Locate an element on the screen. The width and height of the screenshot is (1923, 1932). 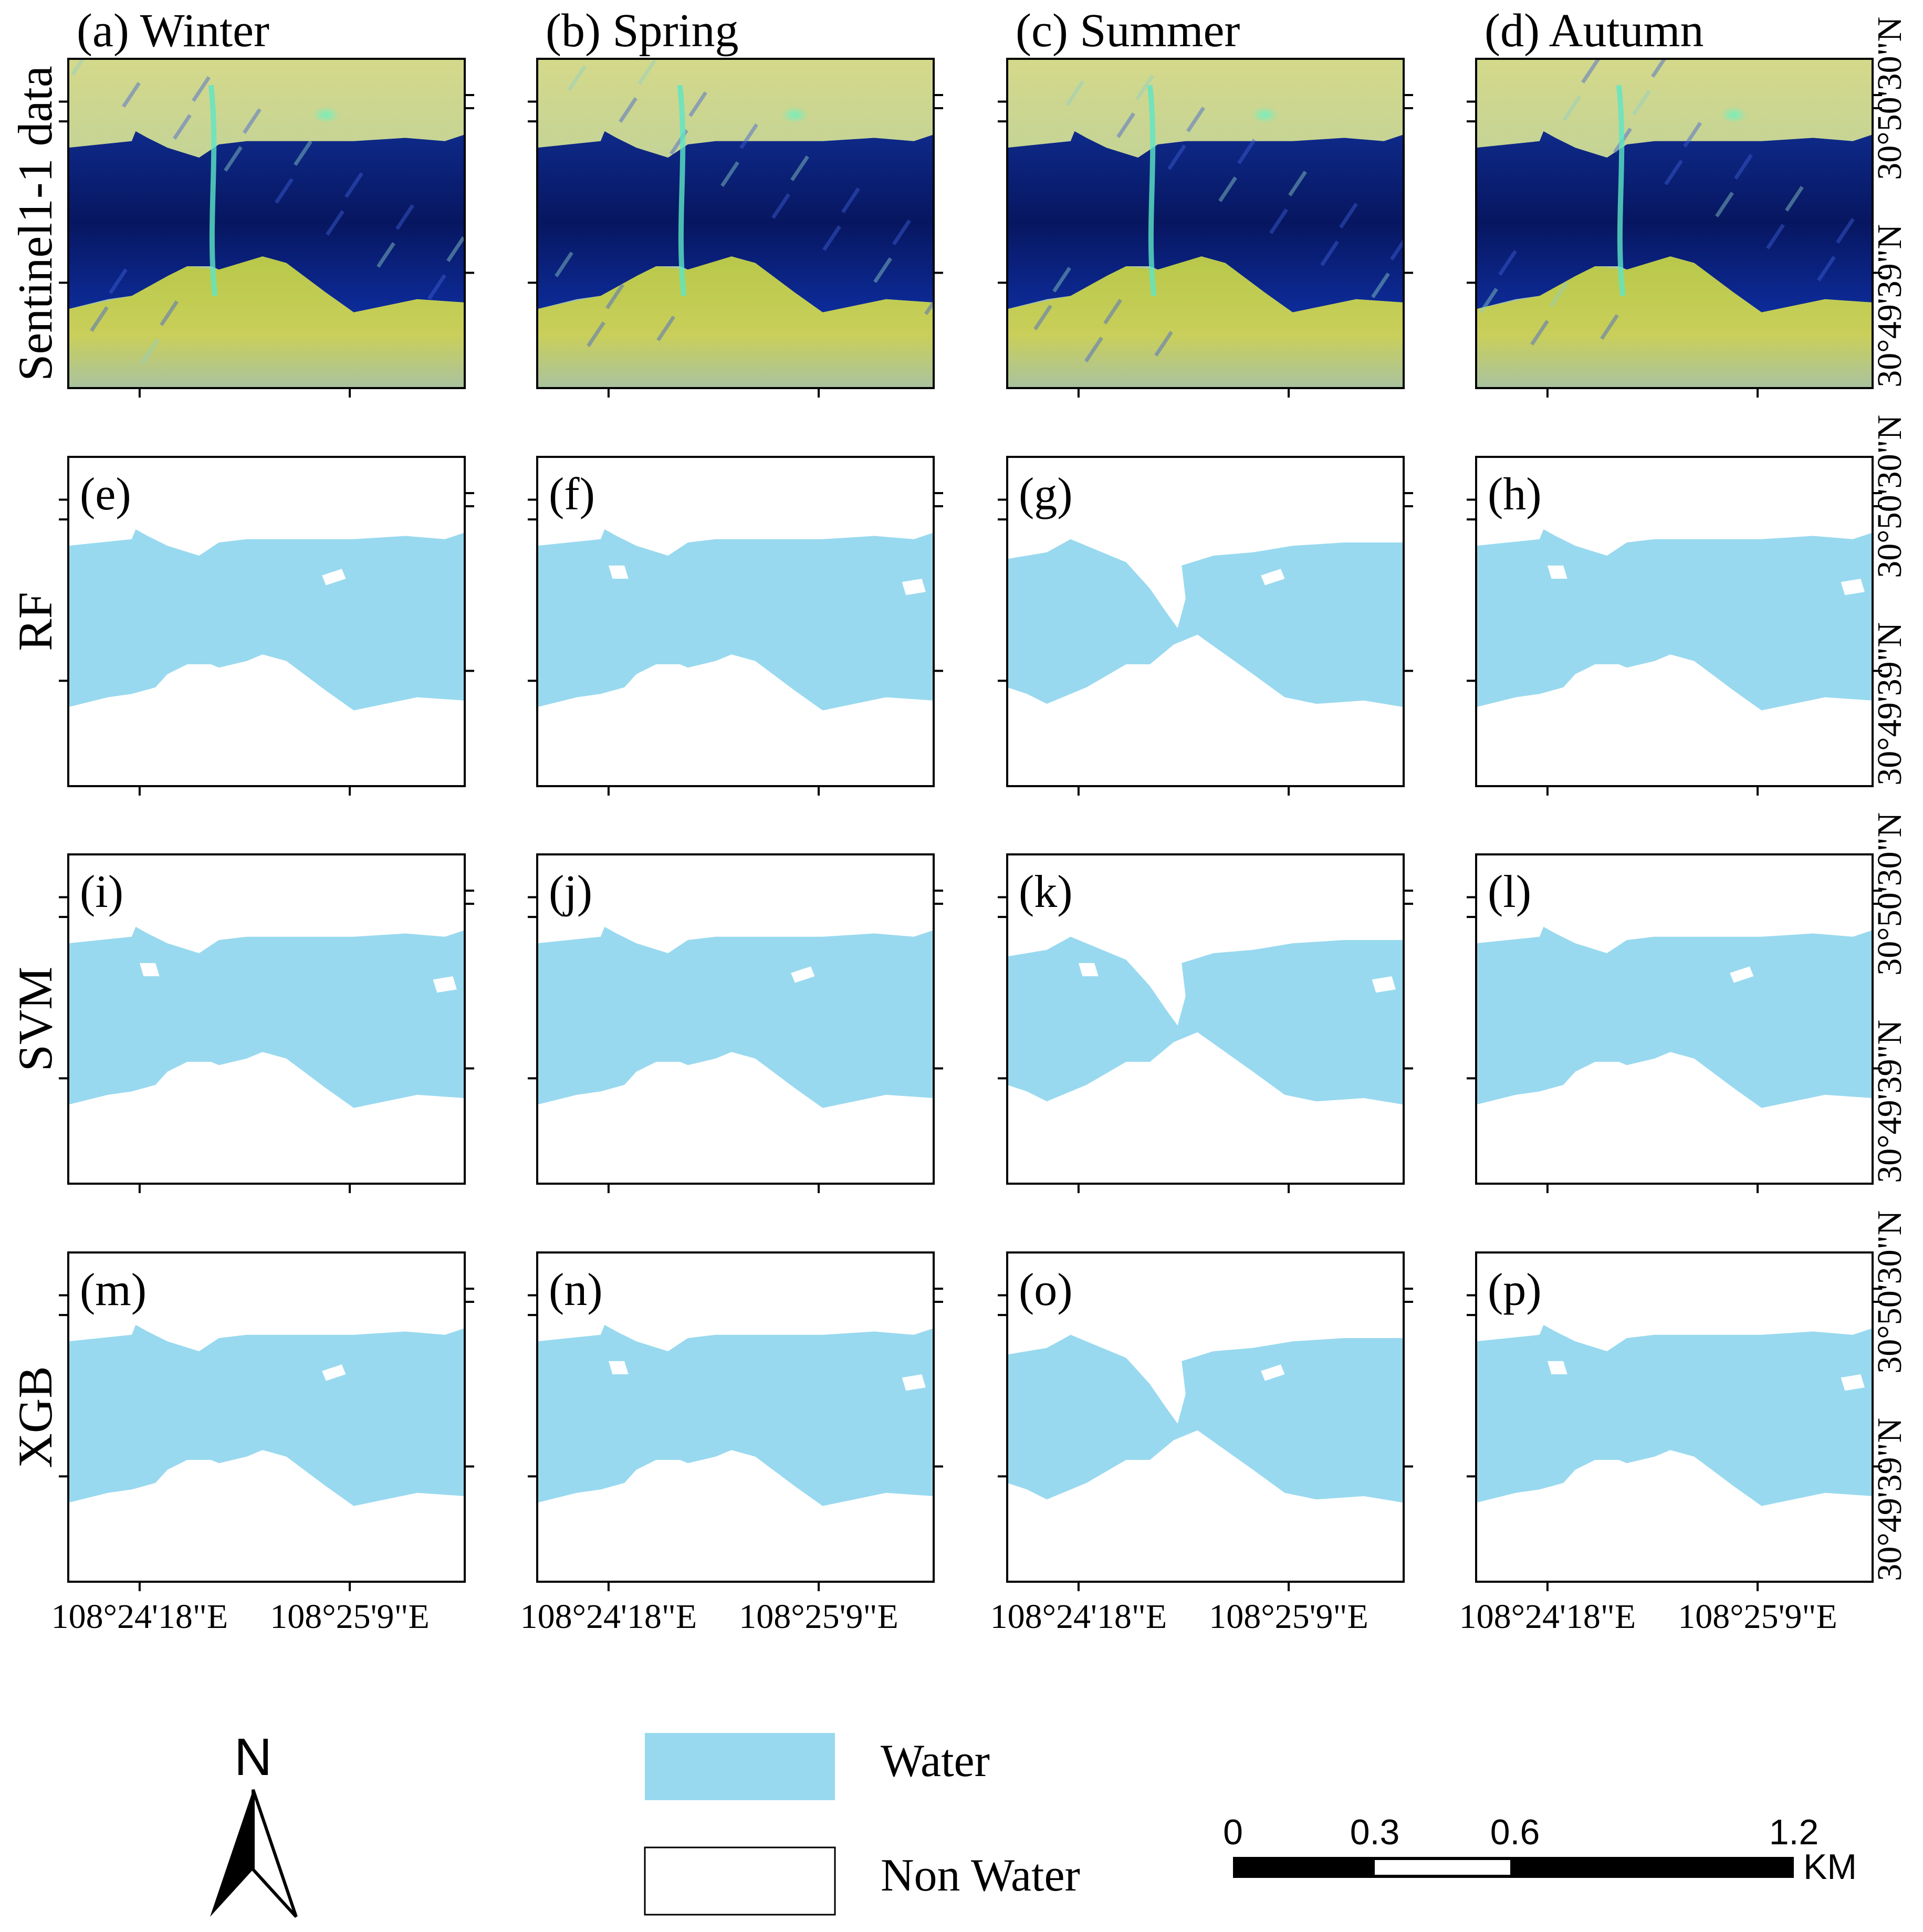
panel-label: (e) is located at coordinates (105, 495).